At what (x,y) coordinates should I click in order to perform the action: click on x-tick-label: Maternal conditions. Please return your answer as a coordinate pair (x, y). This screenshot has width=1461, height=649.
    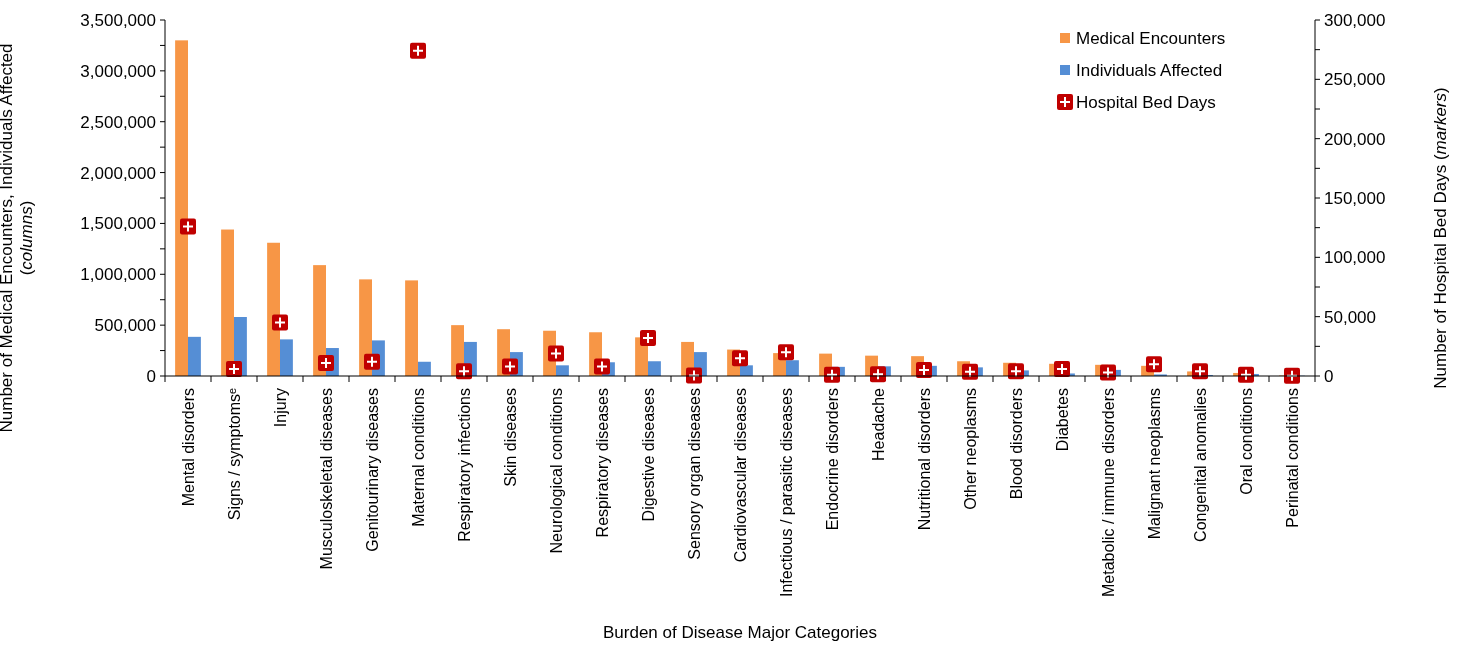
    Looking at the image, I should click on (418, 457).